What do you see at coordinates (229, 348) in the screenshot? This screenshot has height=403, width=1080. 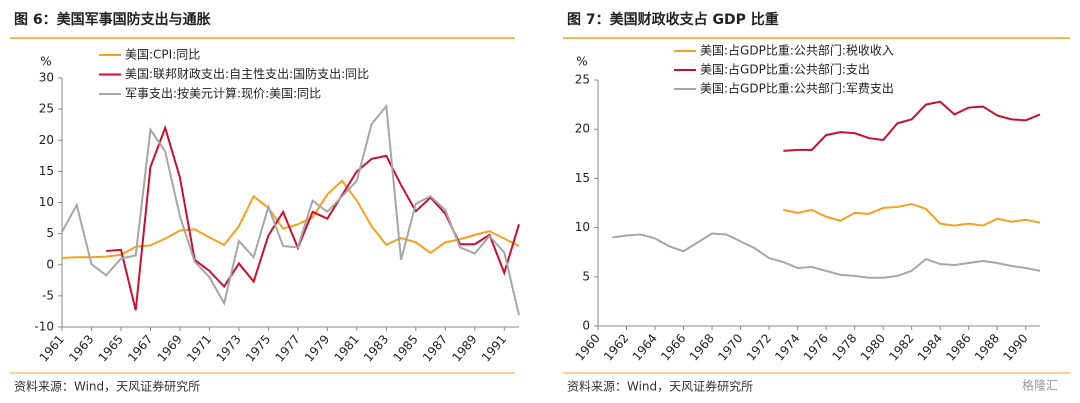 I see `x-tick-label: 1973` at bounding box center [229, 348].